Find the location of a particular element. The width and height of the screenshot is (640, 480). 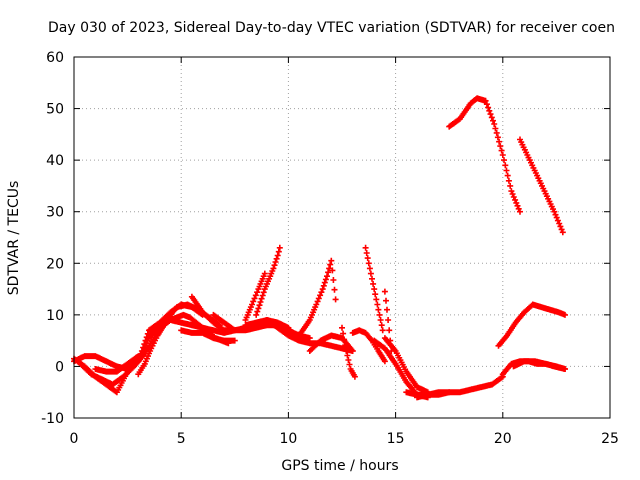

y-tick-label: 0 is located at coordinates (59, 367).